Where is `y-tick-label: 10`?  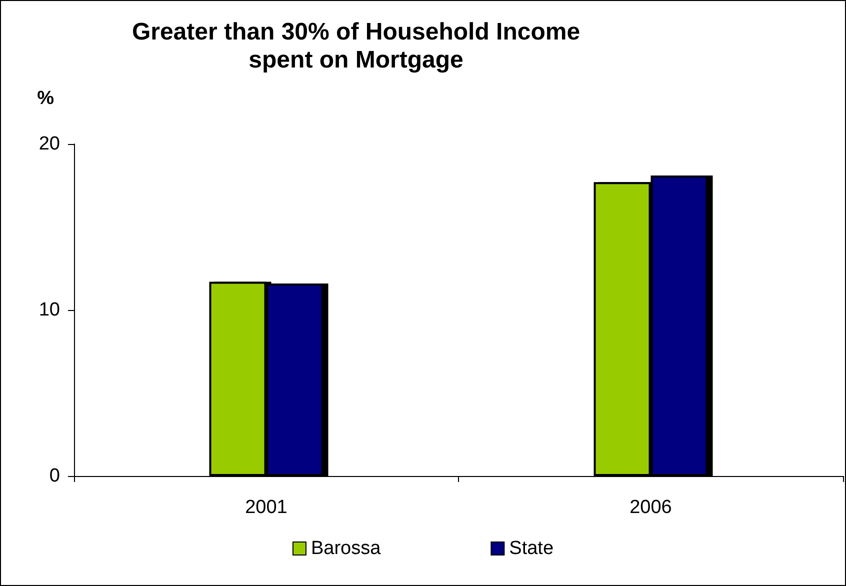 y-tick-label: 10 is located at coordinates (49, 310).